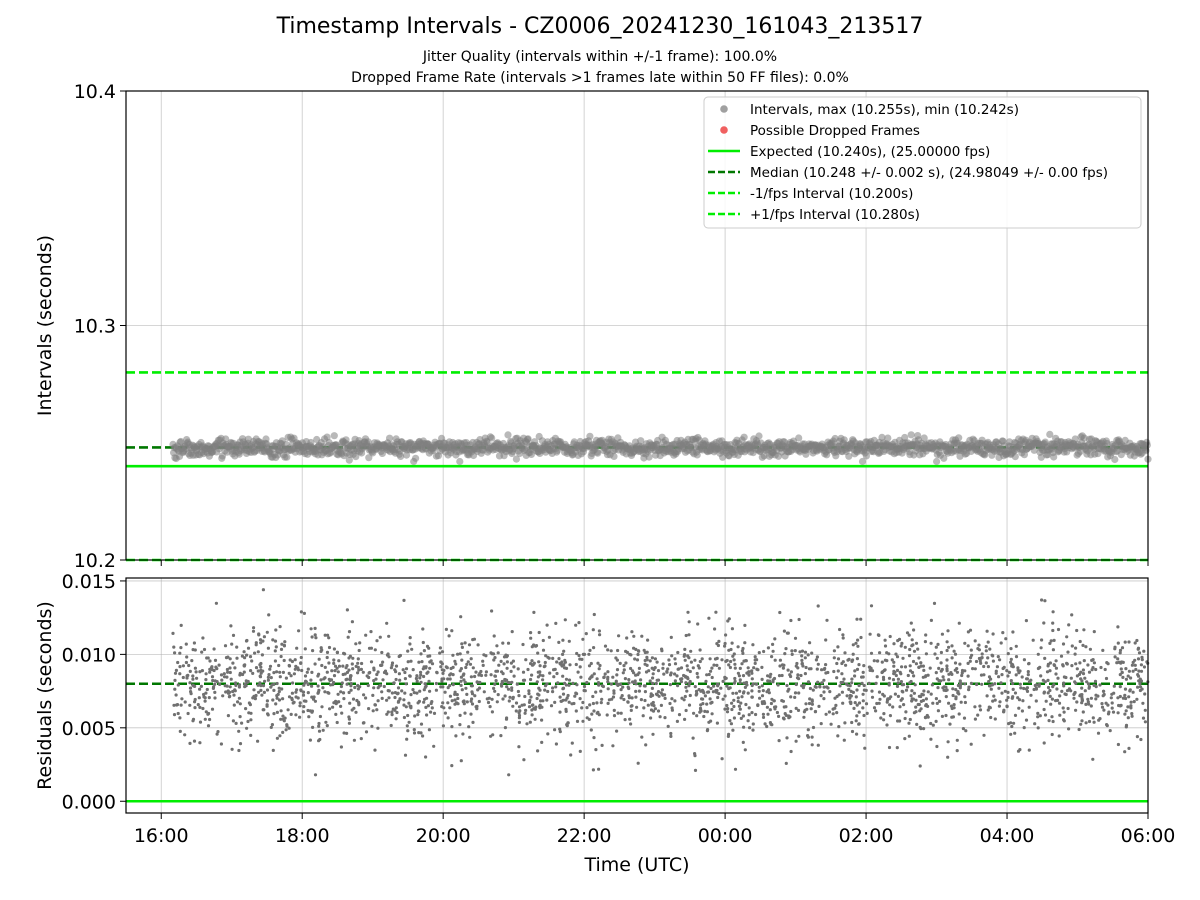 This screenshot has height=900, width=1200. What do you see at coordinates (161, 836) in the screenshot?
I see `x-tick-label: 16:00` at bounding box center [161, 836].